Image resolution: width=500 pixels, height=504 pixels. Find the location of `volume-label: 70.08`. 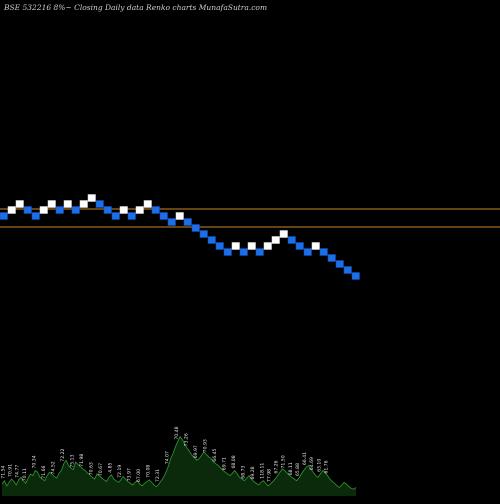

volume-label: 70.08 is located at coordinates (148, 471).